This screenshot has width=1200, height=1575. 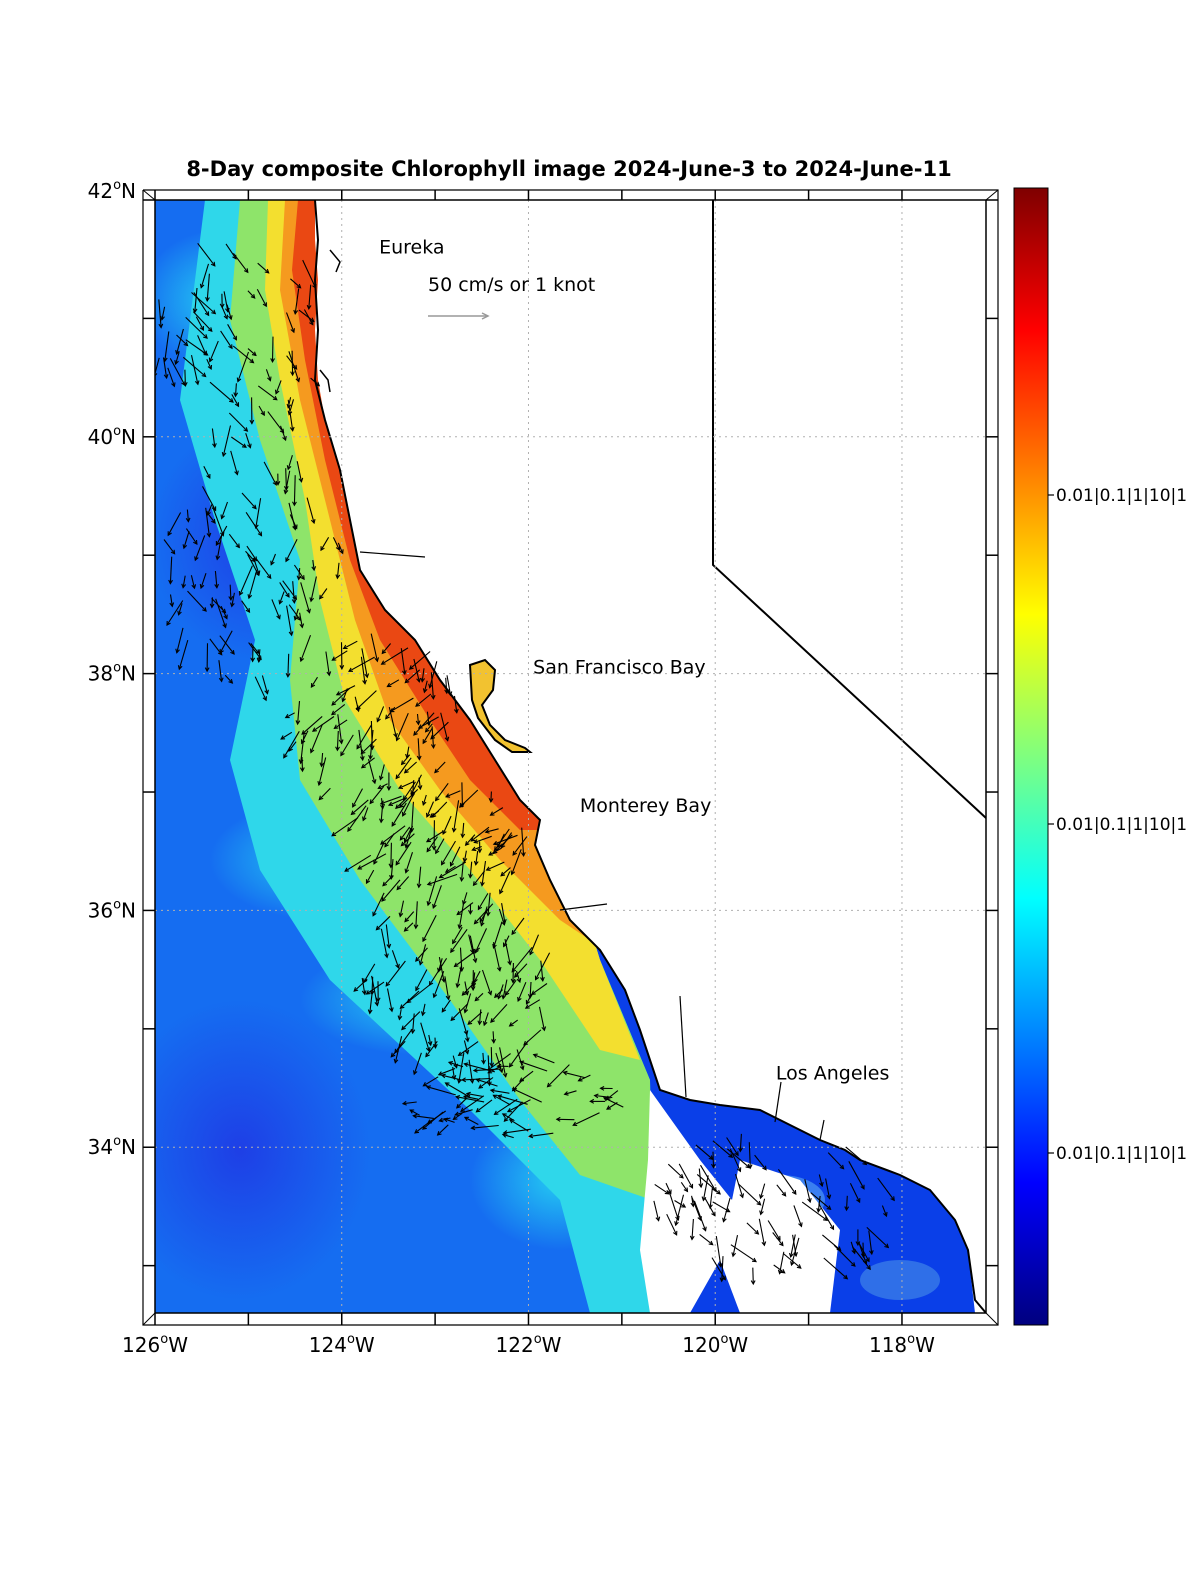 What do you see at coordinates (411, 247) in the screenshot?
I see `place-label: Eureka` at bounding box center [411, 247].